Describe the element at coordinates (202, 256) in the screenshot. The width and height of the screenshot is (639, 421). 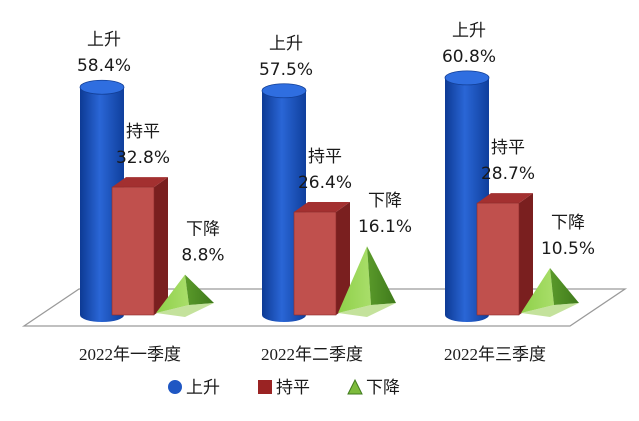
I see `fall-value-label-1: 8.8%` at that location.